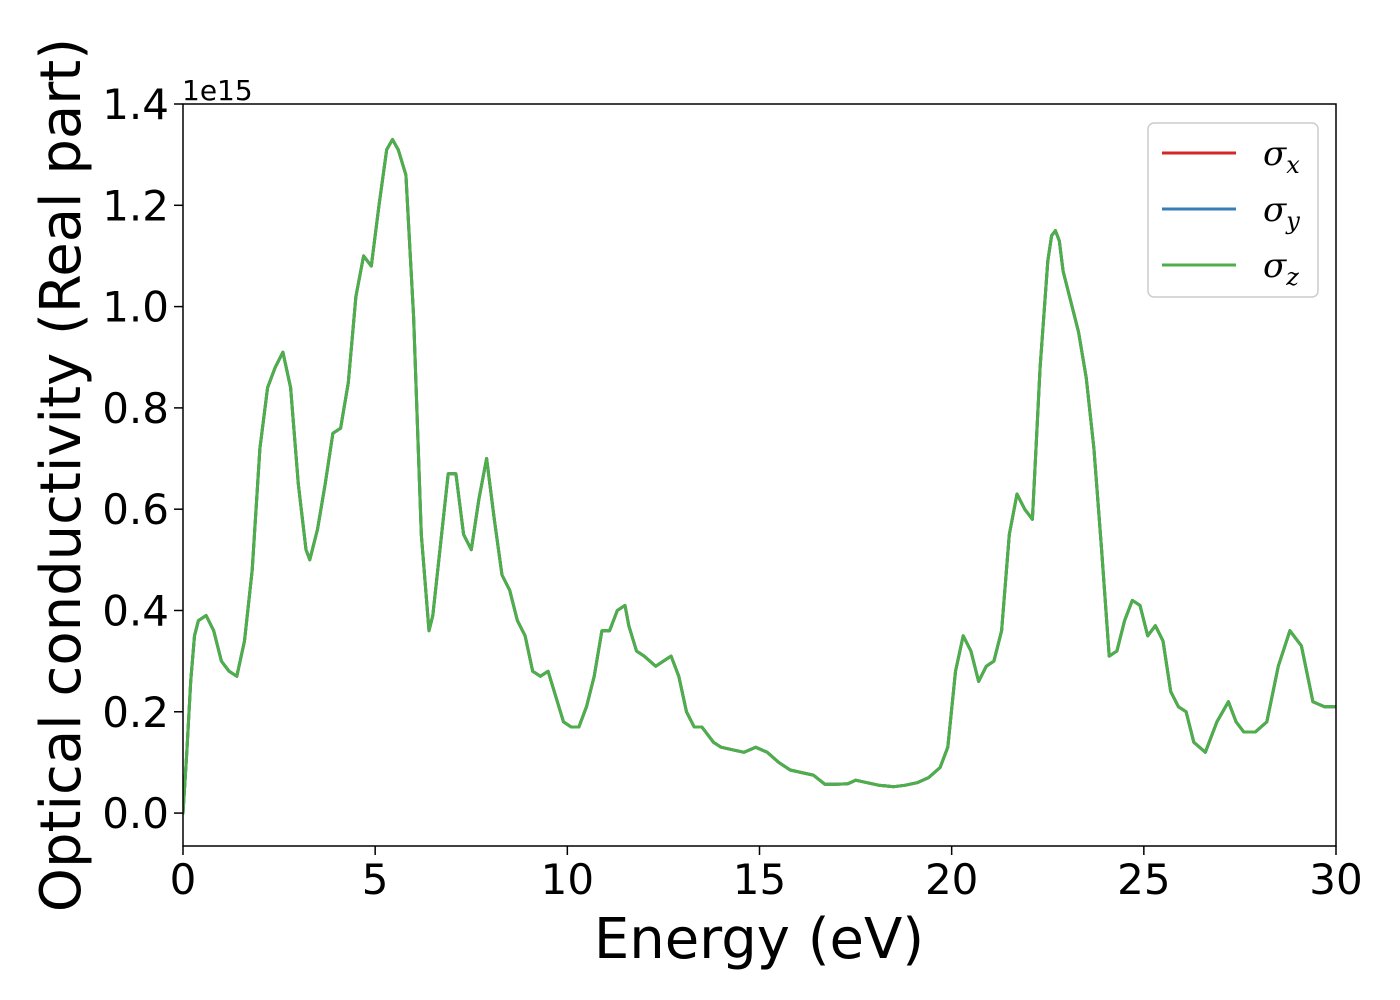 Image resolution: width=1400 pixels, height=1000 pixels. I want to click on x-tick-label: 15, so click(759, 879).